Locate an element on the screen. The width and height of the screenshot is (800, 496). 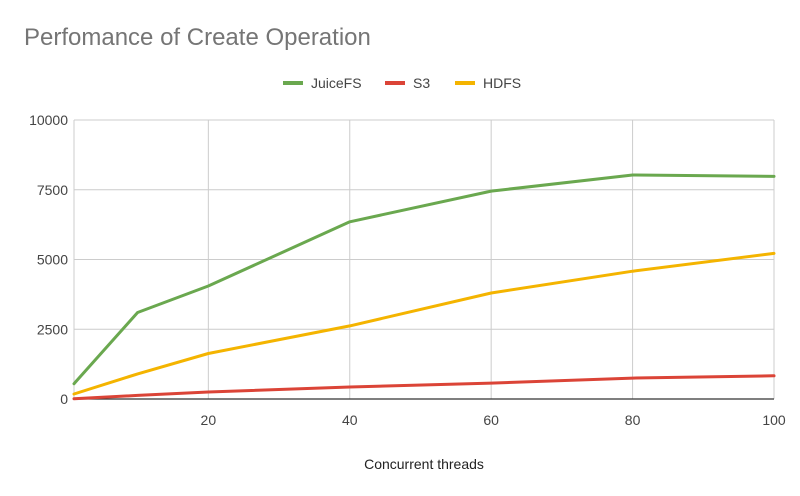
x-tick-label: 60 is located at coordinates (491, 420).